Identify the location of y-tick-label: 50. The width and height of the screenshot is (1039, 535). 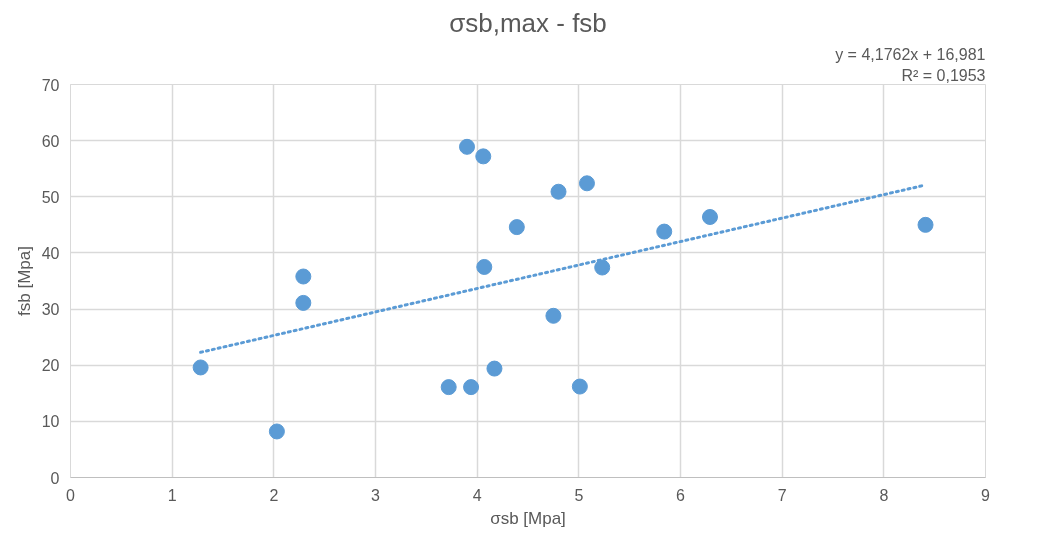
(50, 197).